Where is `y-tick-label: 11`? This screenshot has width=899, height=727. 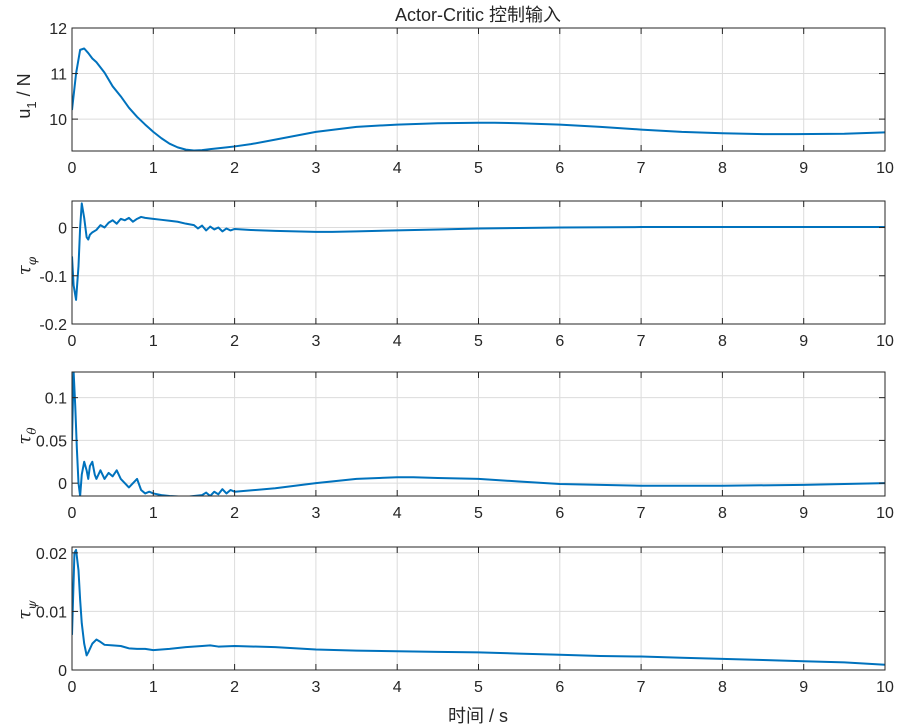
y-tick-label: 11 is located at coordinates (58, 75).